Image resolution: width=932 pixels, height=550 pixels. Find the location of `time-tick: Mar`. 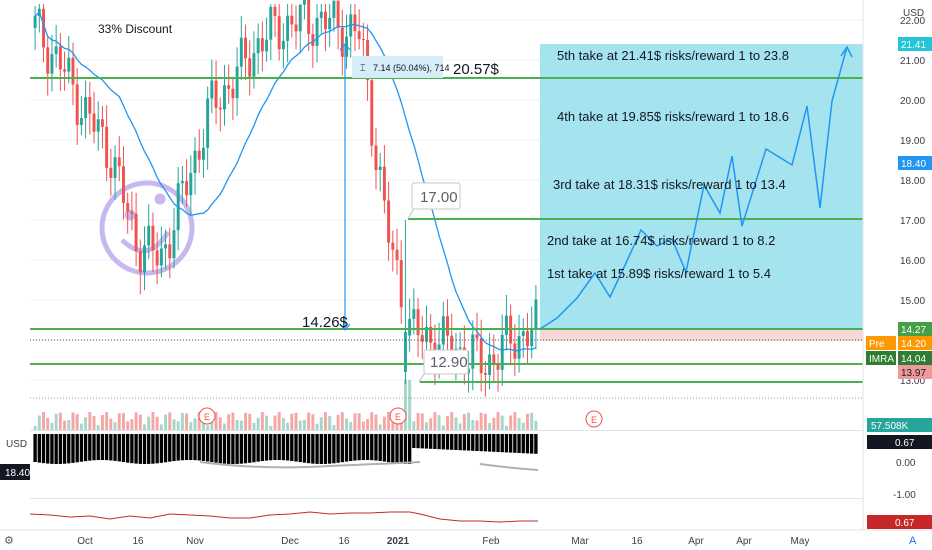

time-tick: Mar is located at coordinates (580, 541).